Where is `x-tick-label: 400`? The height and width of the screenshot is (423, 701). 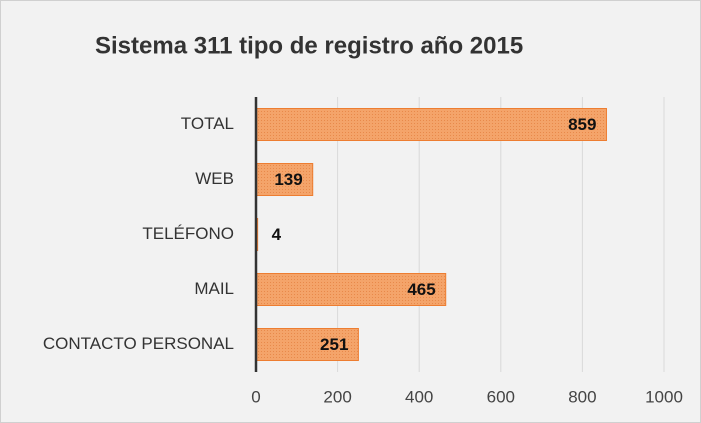
x-tick-label: 400 is located at coordinates (419, 396).